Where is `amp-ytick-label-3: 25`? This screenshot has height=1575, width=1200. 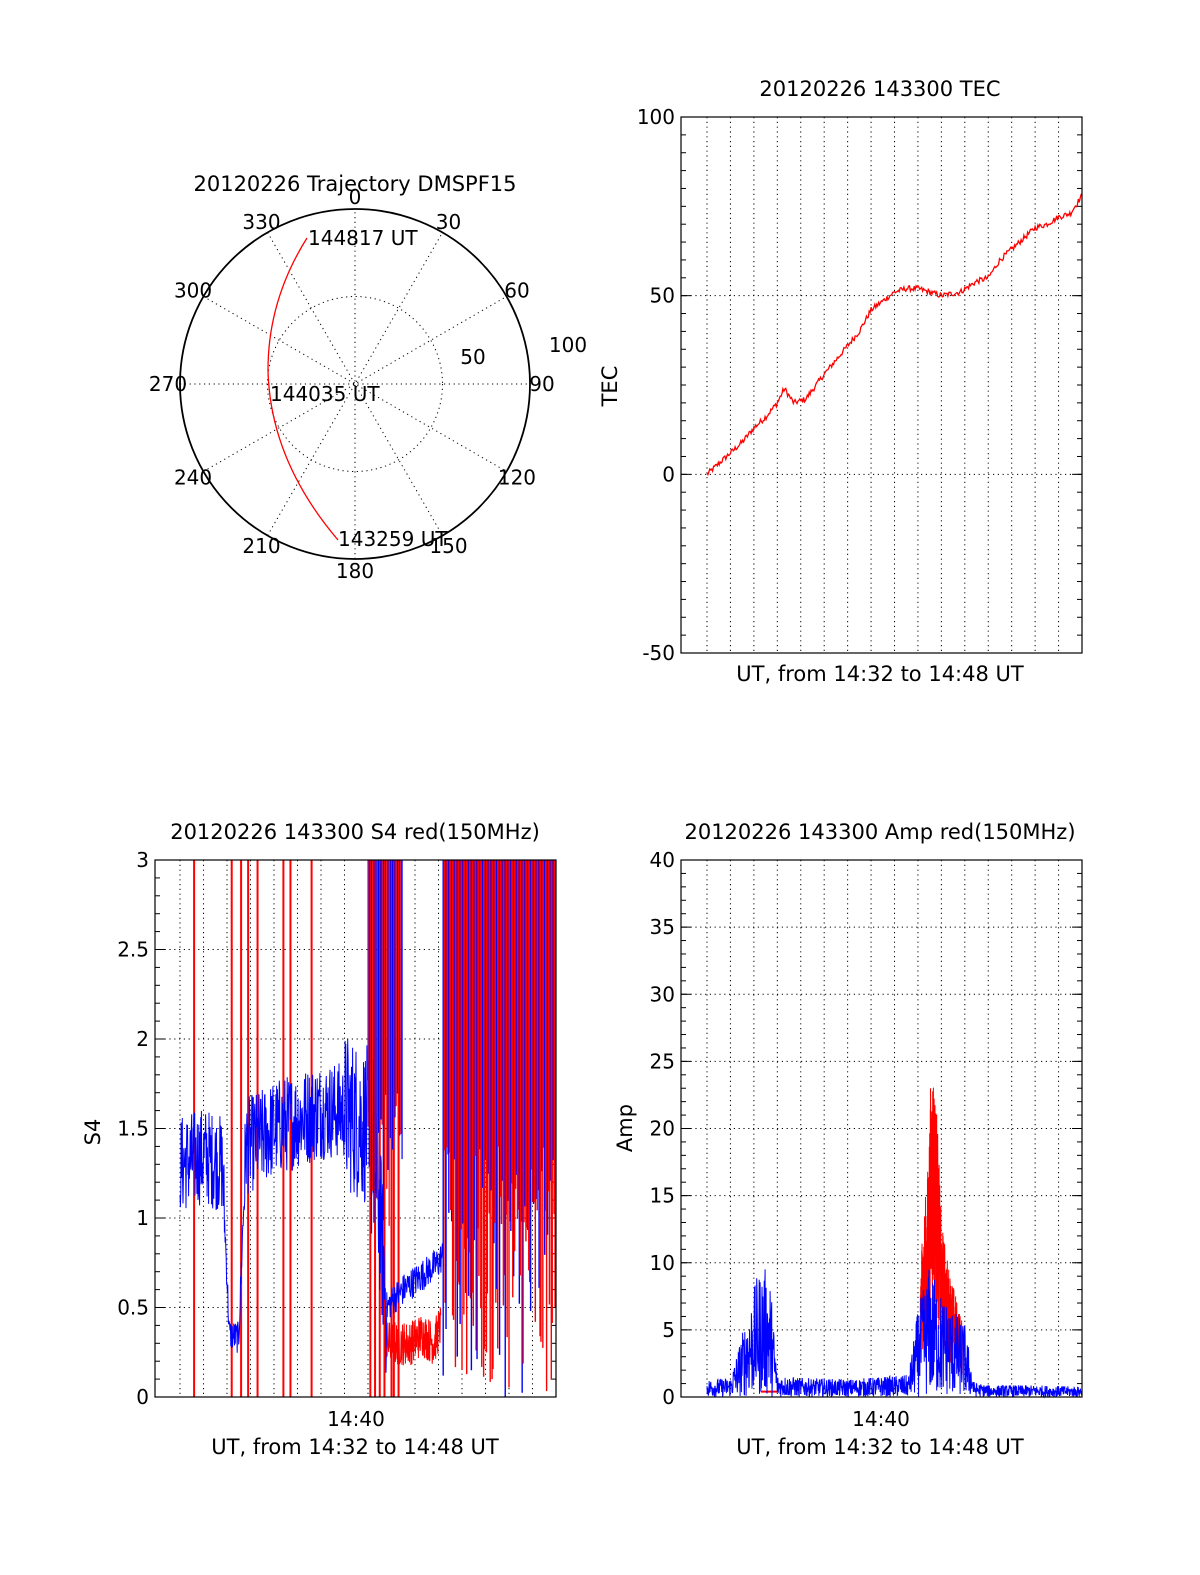
amp-ytick-label-3: 25 is located at coordinates (662, 1061).